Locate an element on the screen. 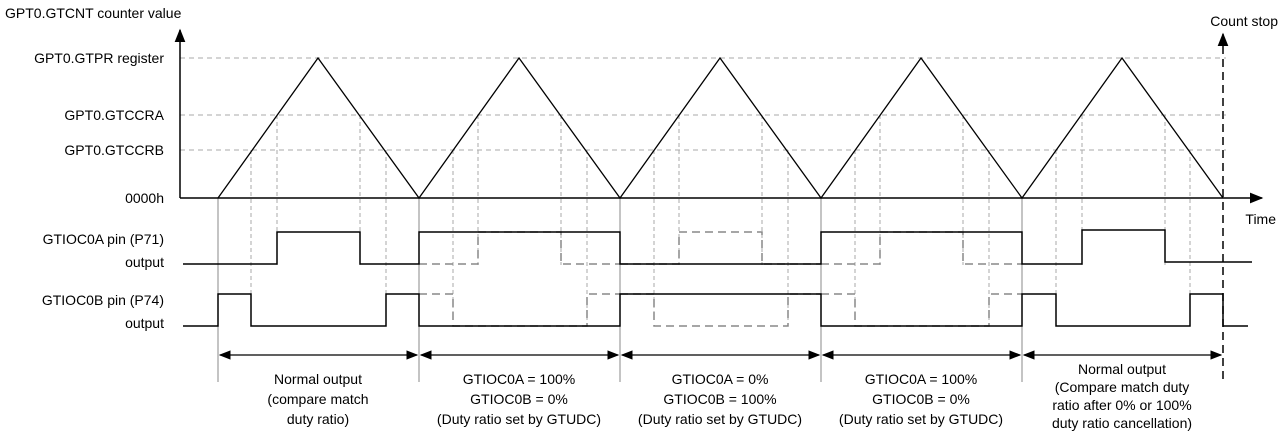  period-caption-1-line2: (compare match is located at coordinates (317, 399).